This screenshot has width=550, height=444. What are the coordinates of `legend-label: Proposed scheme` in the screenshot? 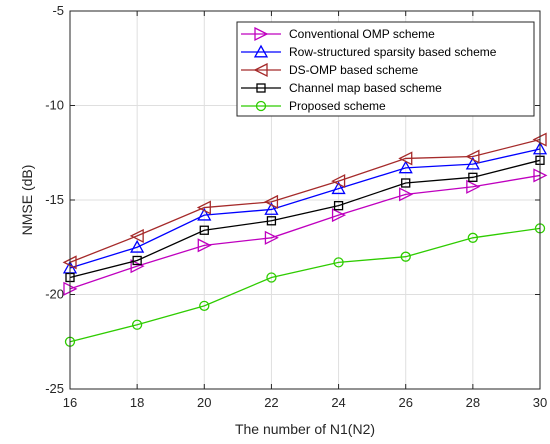 It's located at (337, 106).